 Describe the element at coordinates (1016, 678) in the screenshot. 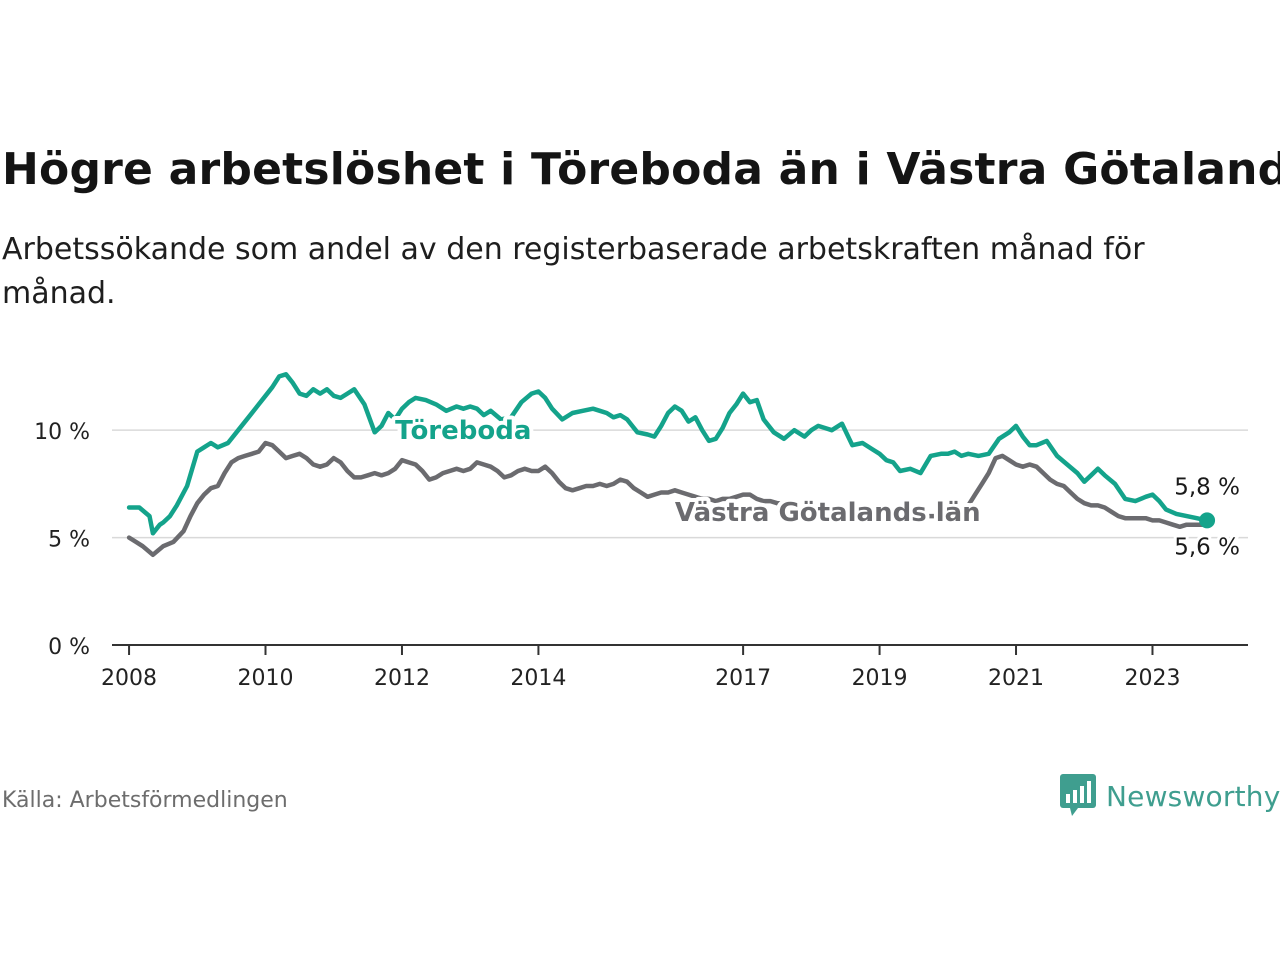

I see `x-tick-label: 2021` at that location.